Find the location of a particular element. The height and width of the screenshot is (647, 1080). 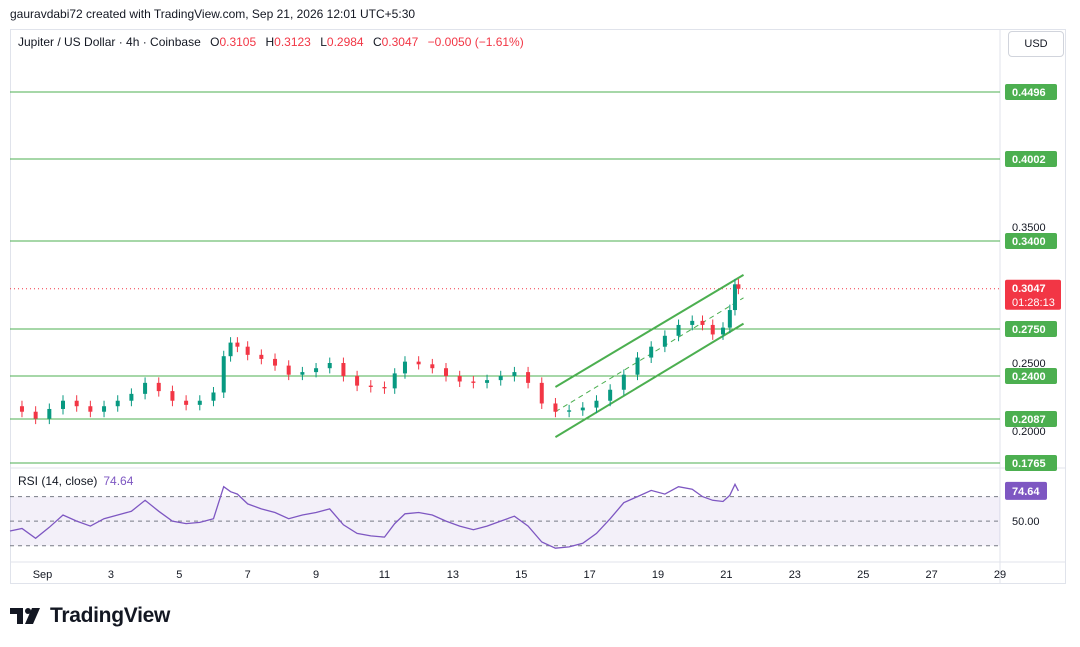

price-tick-label: 0.3500 is located at coordinates (1029, 228).